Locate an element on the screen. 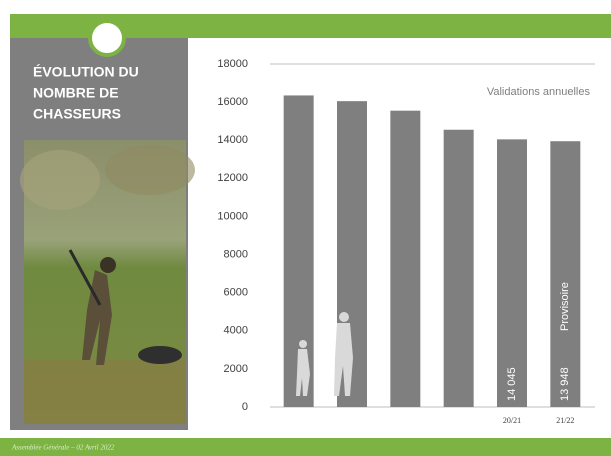 This screenshot has height=456, width=611. footer: Assemblée Générale – 02 Avril 2022 is located at coordinates (63, 448).